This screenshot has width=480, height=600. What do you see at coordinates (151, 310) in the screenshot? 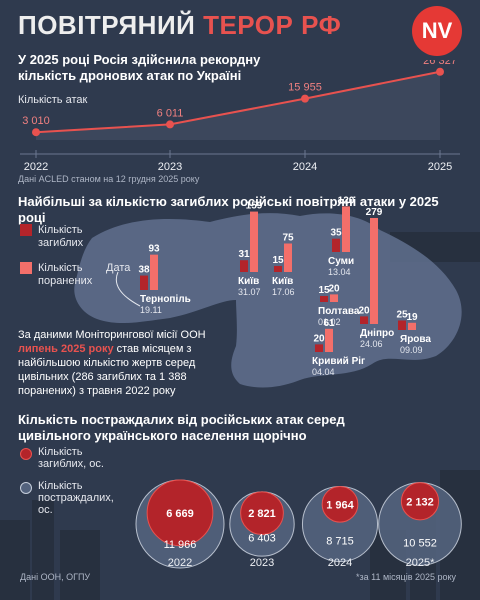
I see `date-label: 19.11` at bounding box center [151, 310].